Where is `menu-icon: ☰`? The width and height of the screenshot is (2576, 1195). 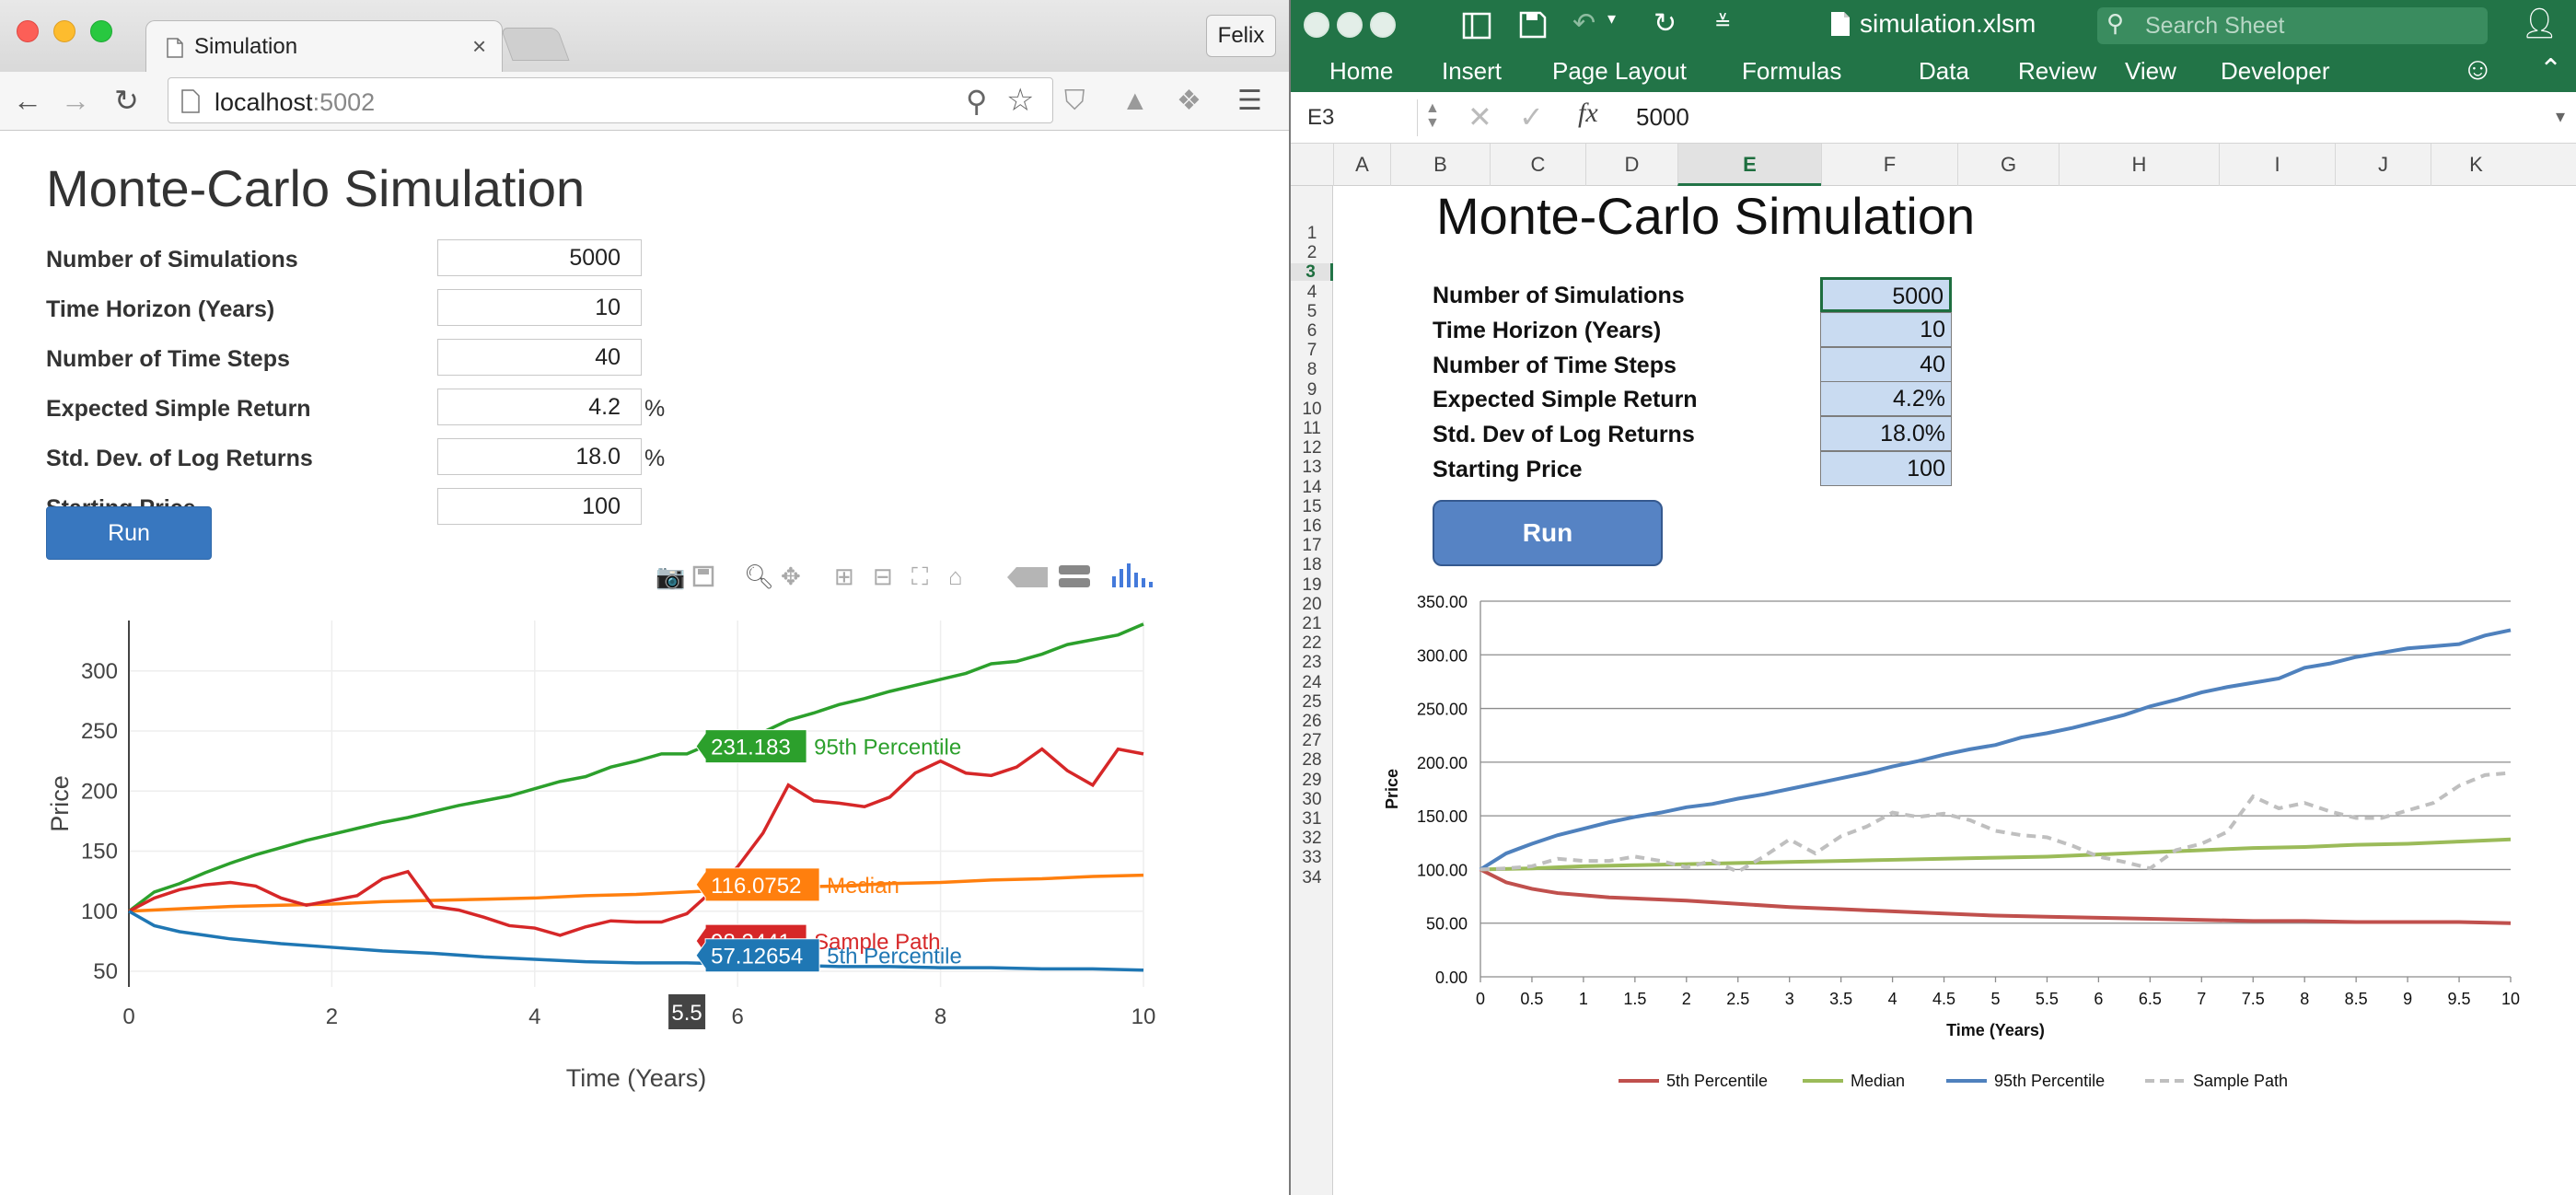
menu-icon: ☰ is located at coordinates (1249, 101).